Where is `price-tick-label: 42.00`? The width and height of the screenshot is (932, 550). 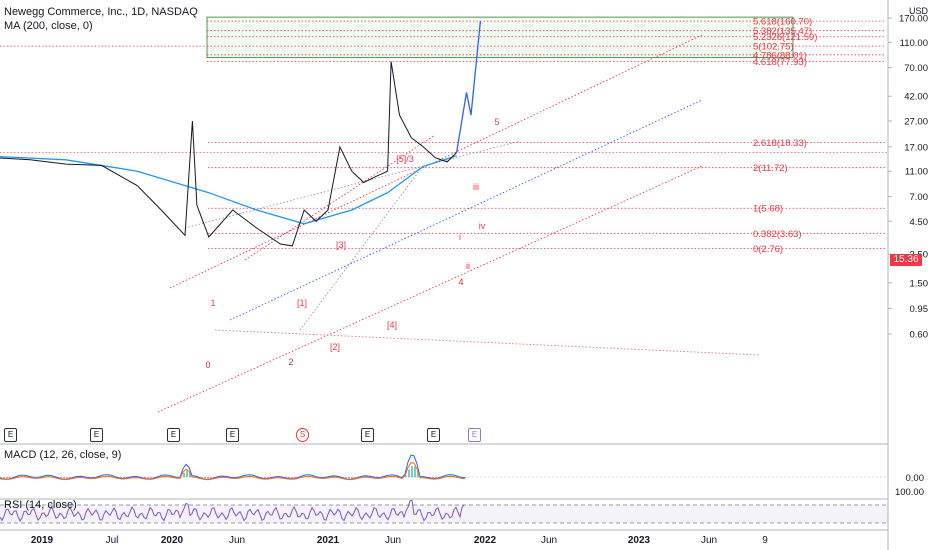
price-tick-label: 42.00 is located at coordinates (916, 97).